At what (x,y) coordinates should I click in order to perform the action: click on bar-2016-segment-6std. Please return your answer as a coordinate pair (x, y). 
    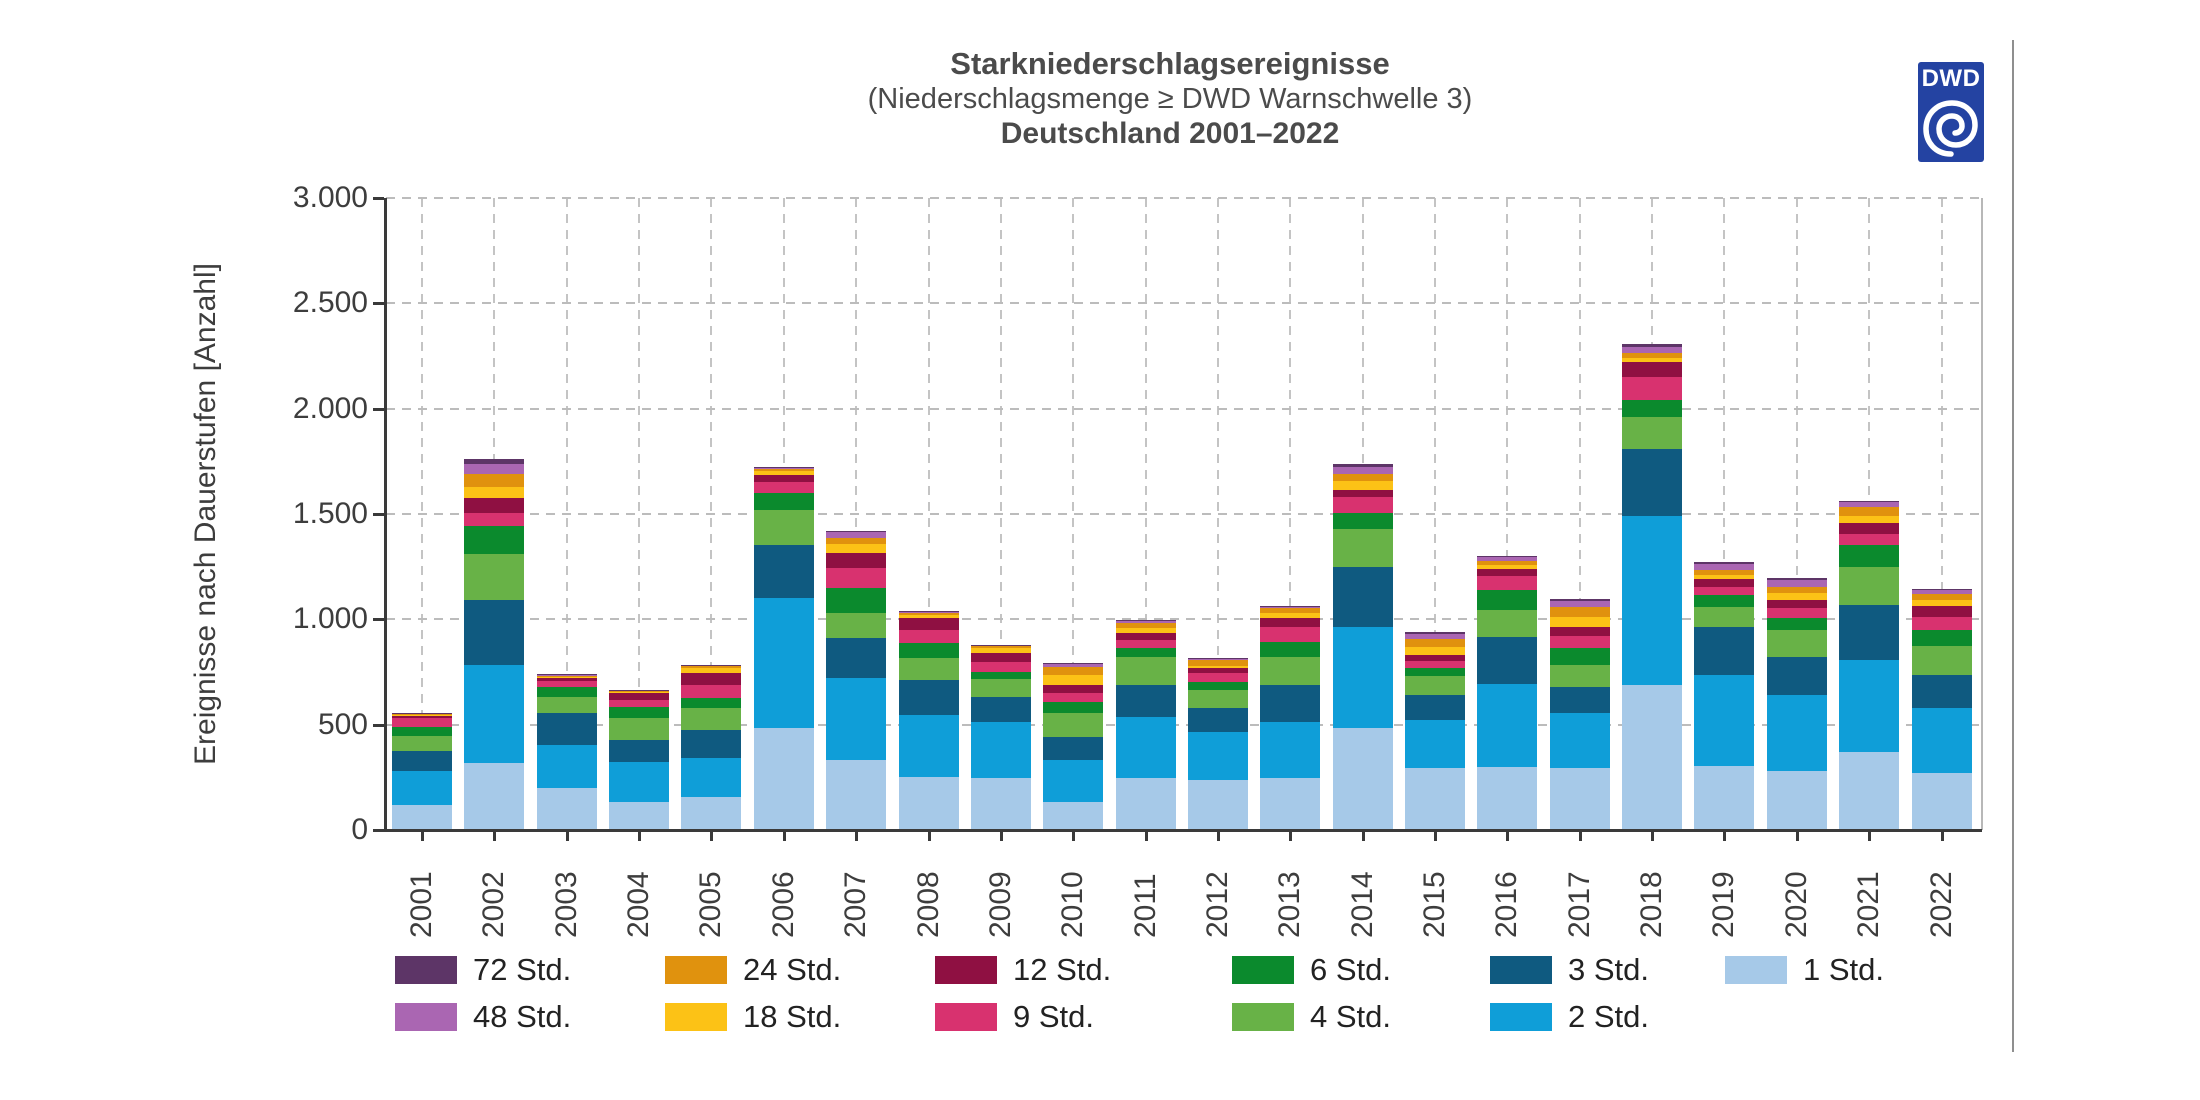
    Looking at the image, I should click on (1507, 600).